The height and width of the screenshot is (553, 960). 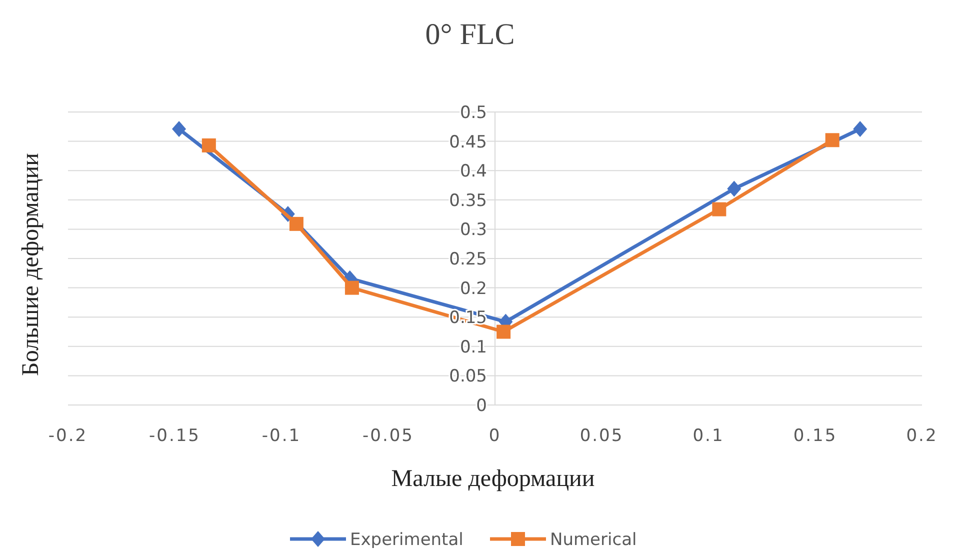 I want to click on y-tick-label: 0.45, so click(x=468, y=142).